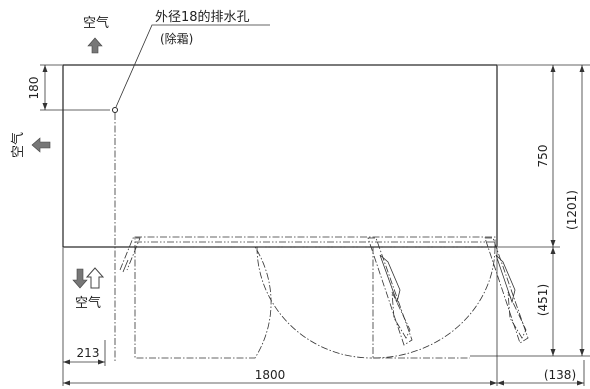 The image size is (590, 389). I want to click on door-1-swing-arc, so click(203, 302).